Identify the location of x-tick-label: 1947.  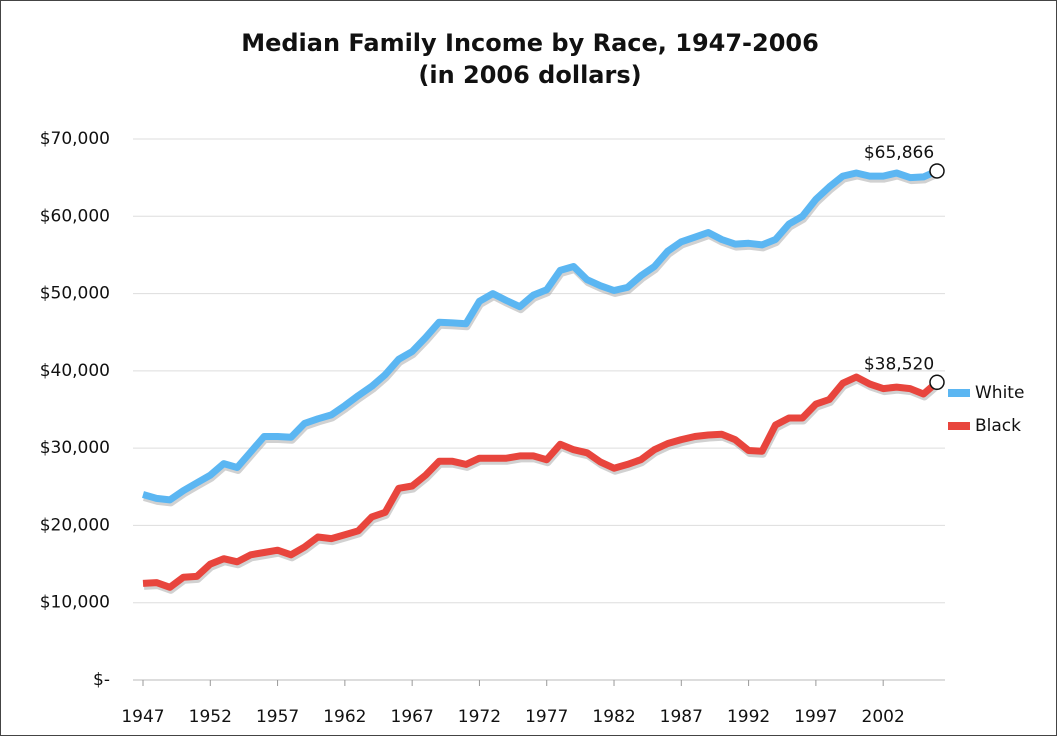
(142, 717).